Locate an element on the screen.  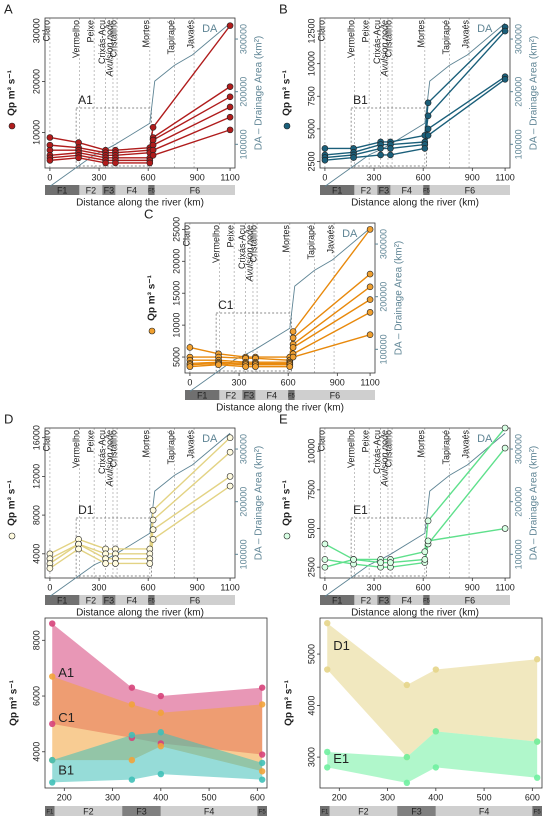
zone-label: F1 is located at coordinates (62, 190).